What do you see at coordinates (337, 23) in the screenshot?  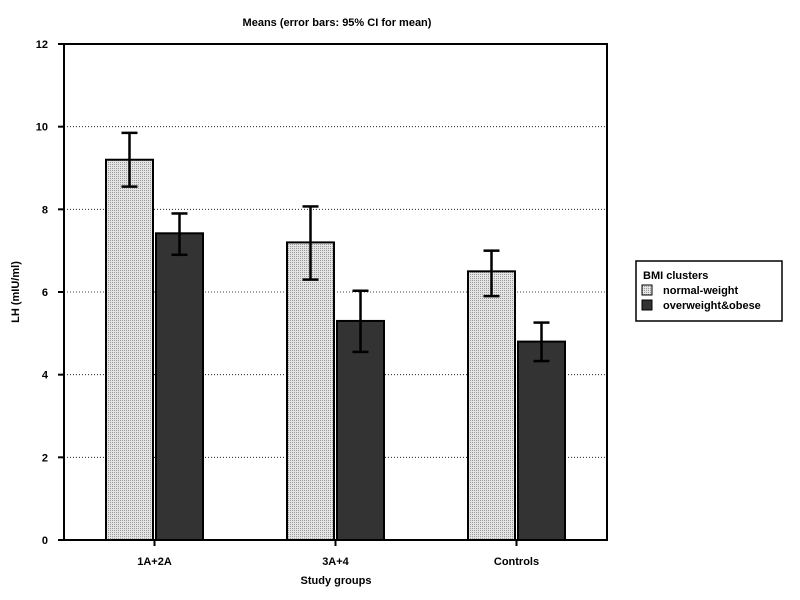 I see `chart-title: Means (error bars: 95% CI for mean)` at bounding box center [337, 23].